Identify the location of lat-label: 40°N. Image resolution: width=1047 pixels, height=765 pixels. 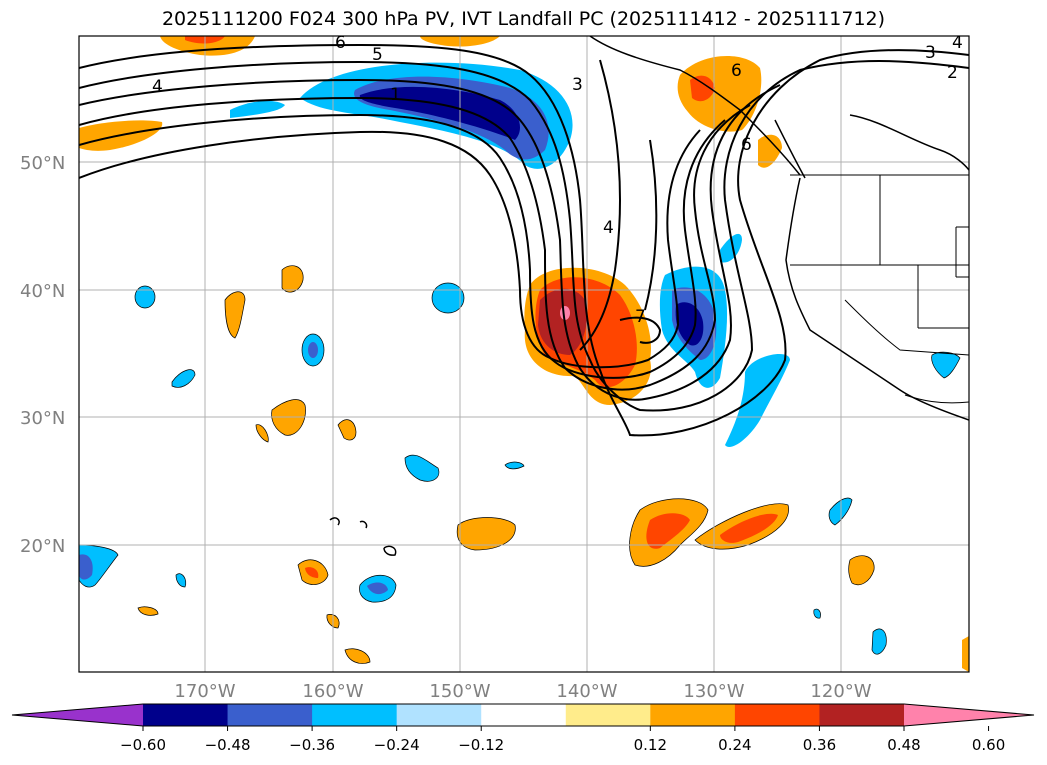
(42, 291).